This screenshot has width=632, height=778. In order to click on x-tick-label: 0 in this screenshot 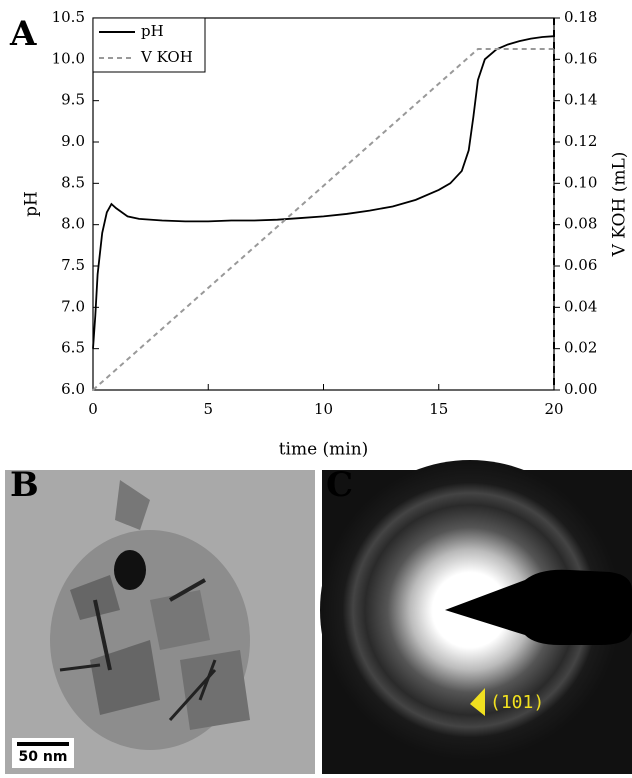, I will do `click(93, 409)`.